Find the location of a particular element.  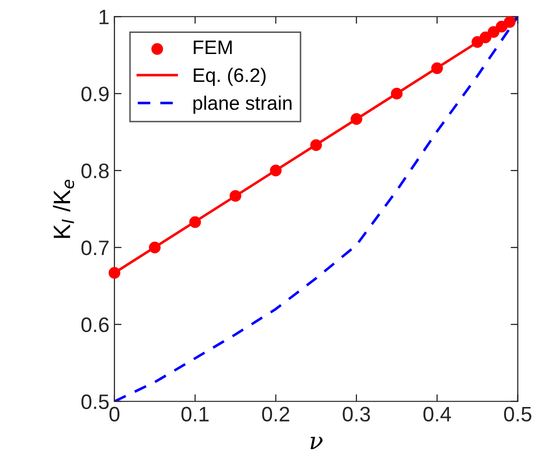

y-tick-label: 0.7 is located at coordinates (95, 248).